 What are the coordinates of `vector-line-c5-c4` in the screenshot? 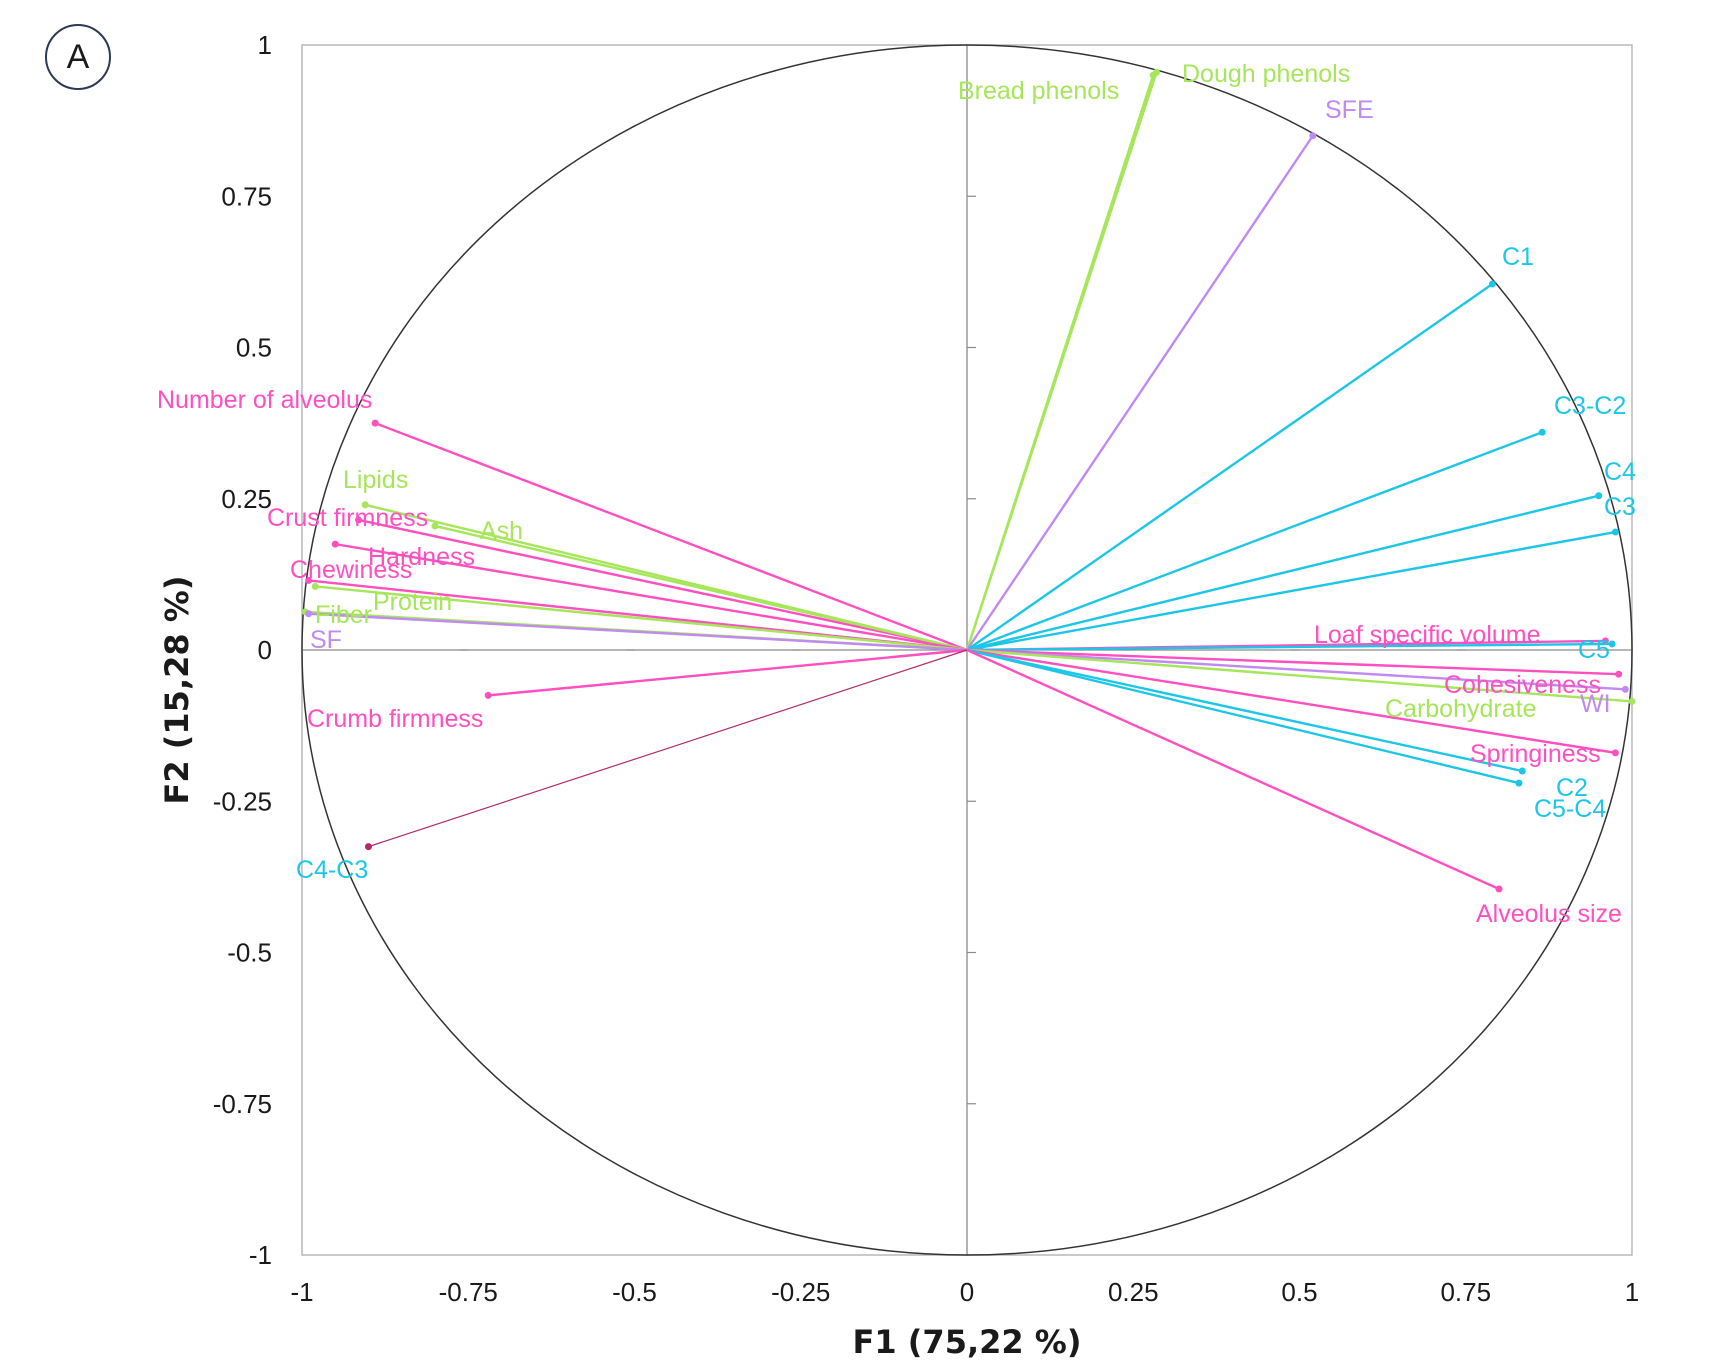 It's located at (1243, 716).